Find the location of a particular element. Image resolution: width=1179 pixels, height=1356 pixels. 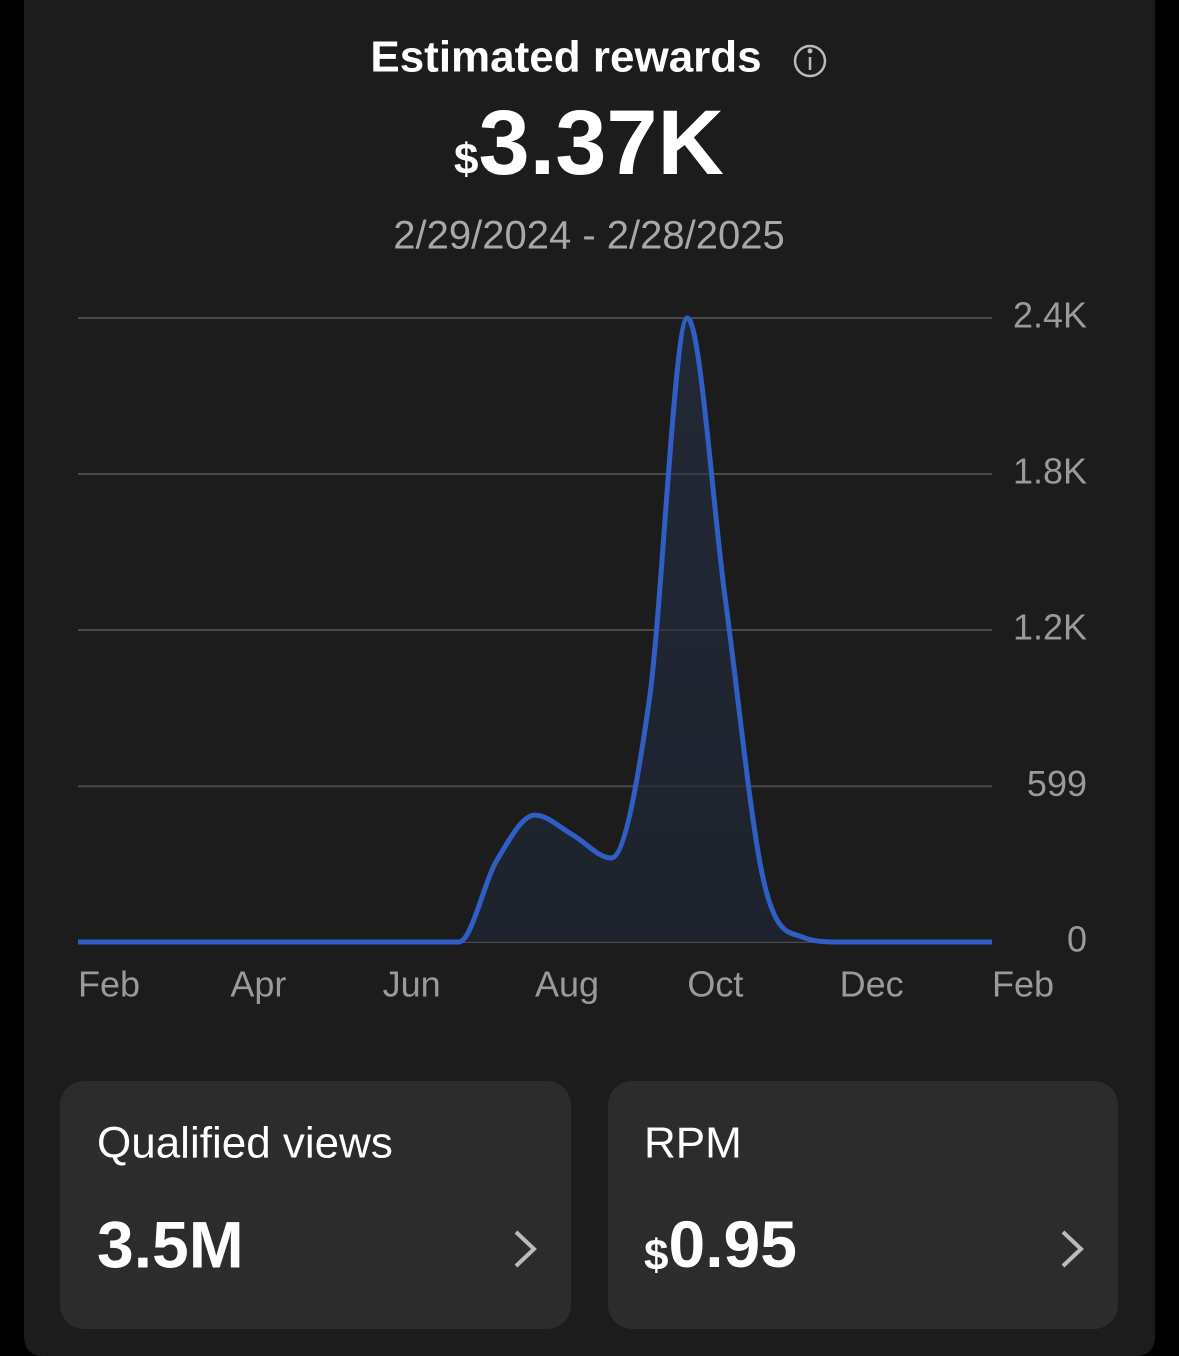

y-tick-label: 2.4K is located at coordinates (1050, 315).